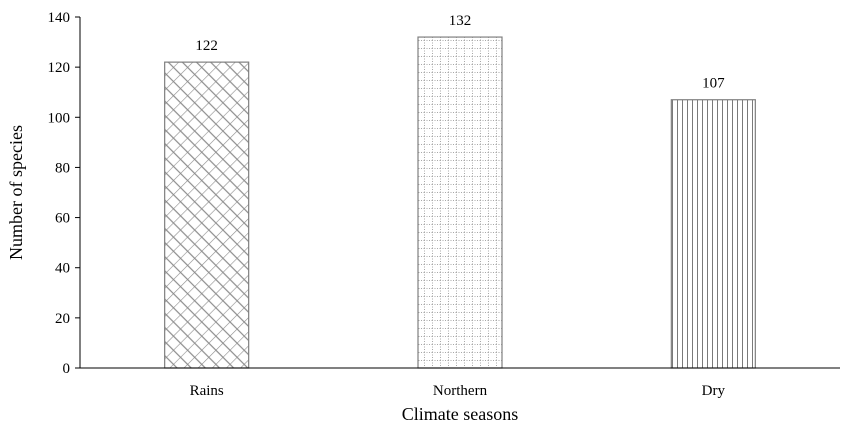  What do you see at coordinates (62, 319) in the screenshot?
I see `y-tick-label: 20` at bounding box center [62, 319].